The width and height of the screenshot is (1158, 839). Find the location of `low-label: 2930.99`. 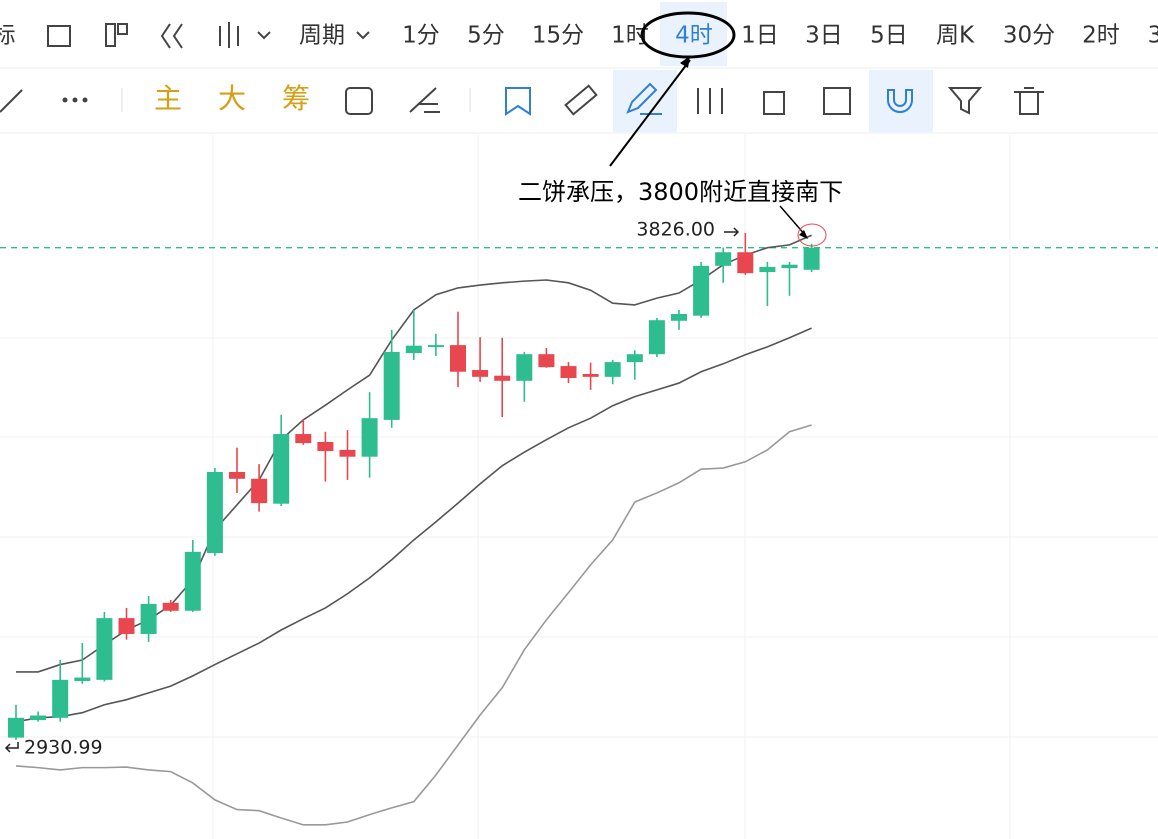

low-label: 2930.99 is located at coordinates (63, 748).